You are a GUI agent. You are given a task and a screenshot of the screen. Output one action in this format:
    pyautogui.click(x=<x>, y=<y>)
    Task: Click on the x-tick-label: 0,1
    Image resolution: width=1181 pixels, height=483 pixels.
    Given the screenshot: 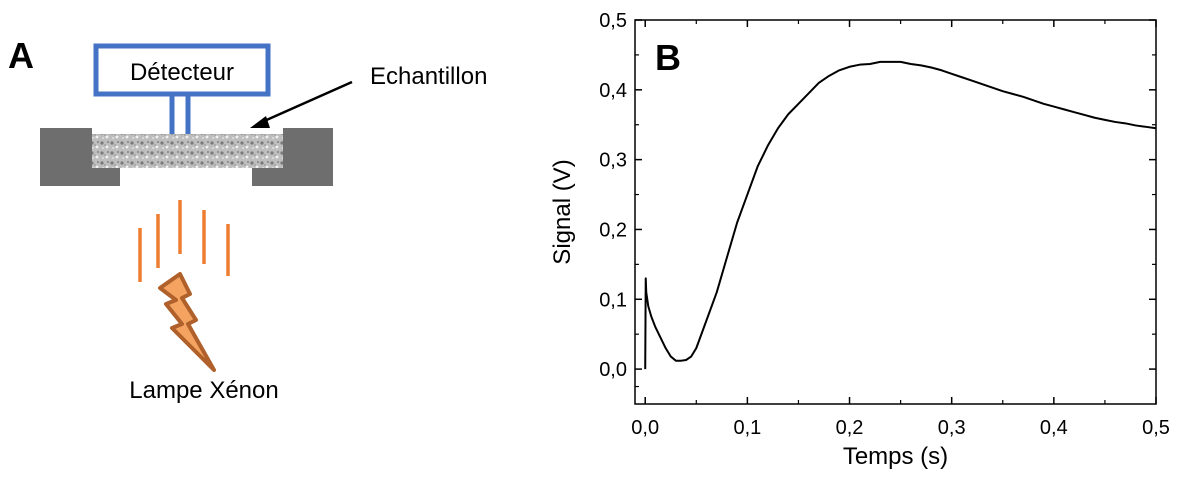 What is the action you would take?
    pyautogui.click(x=747, y=428)
    